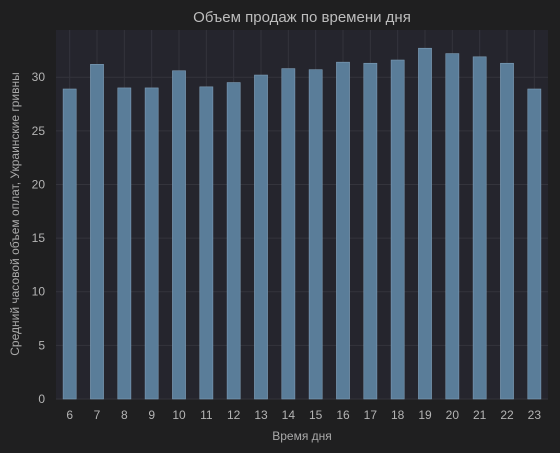 The width and height of the screenshot is (560, 453). What do you see at coordinates (151, 415) in the screenshot?
I see `x-tick-label: 9` at bounding box center [151, 415].